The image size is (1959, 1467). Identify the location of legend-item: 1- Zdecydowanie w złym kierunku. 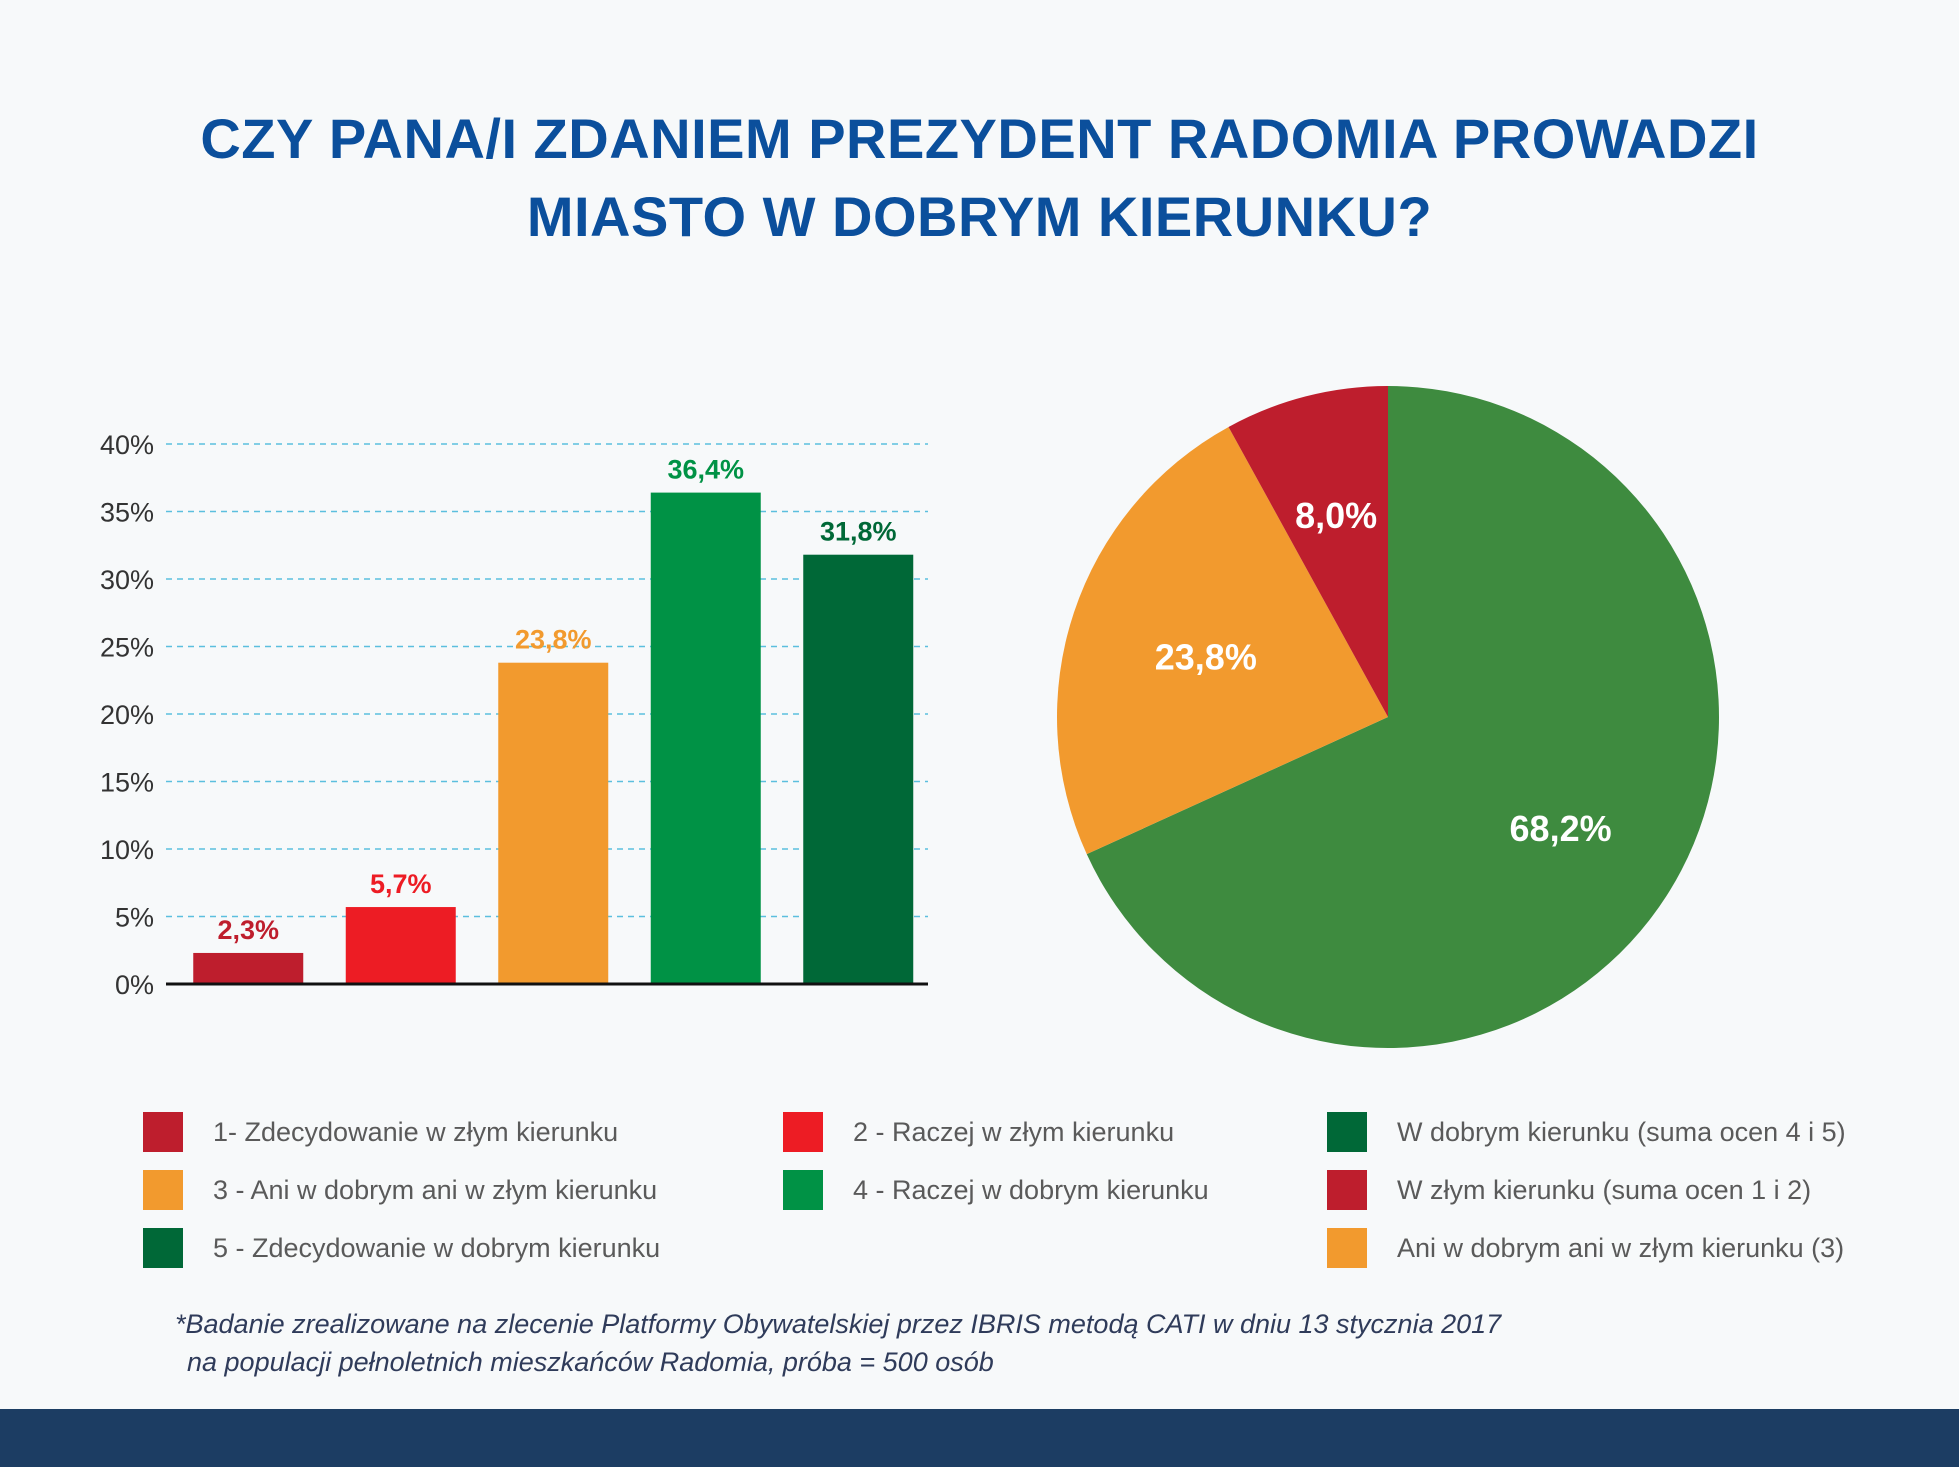
(380, 1132).